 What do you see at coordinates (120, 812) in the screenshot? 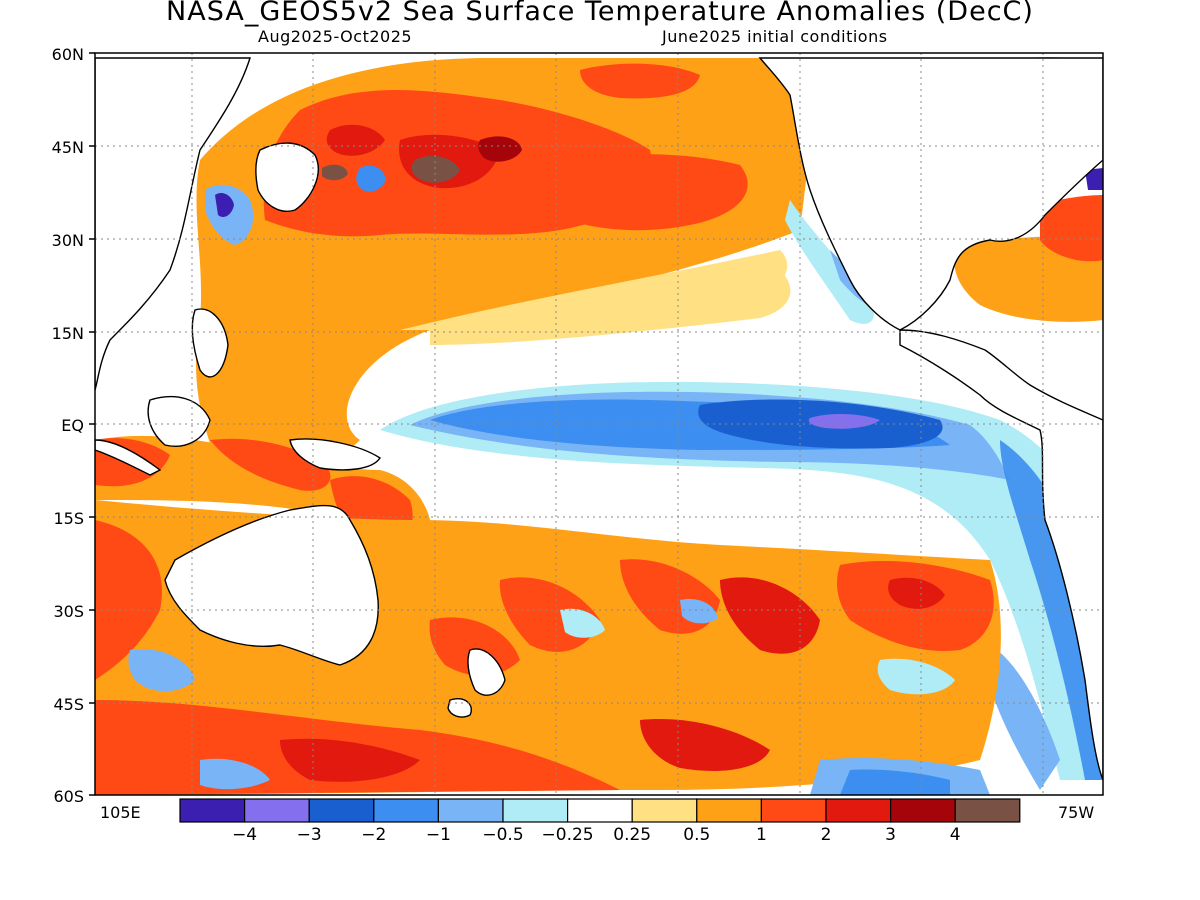
I see `lon-label-left: 105E` at bounding box center [120, 812].